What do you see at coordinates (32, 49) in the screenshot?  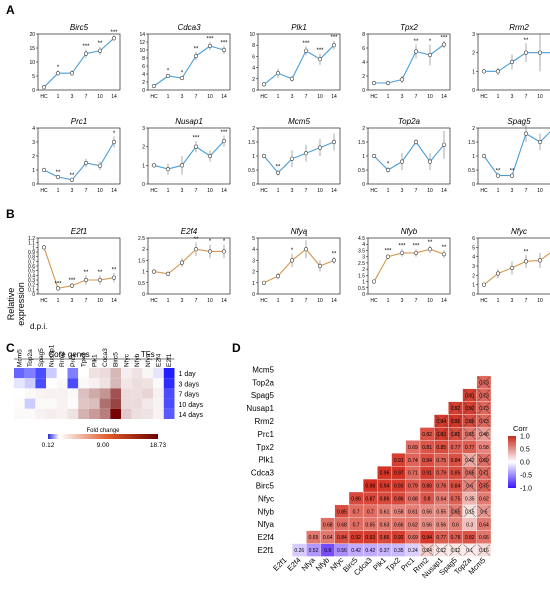 I see `y-tick-label: 15` at bounding box center [32, 49].